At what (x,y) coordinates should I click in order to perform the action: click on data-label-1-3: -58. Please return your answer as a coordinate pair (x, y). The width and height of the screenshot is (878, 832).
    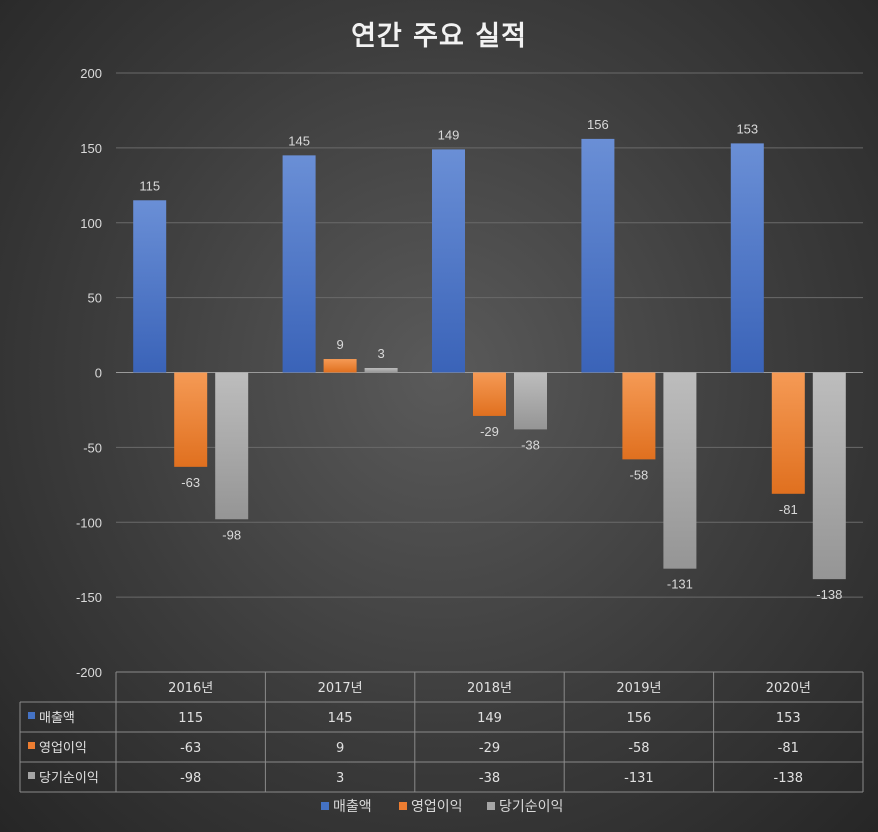
    Looking at the image, I should click on (639, 474).